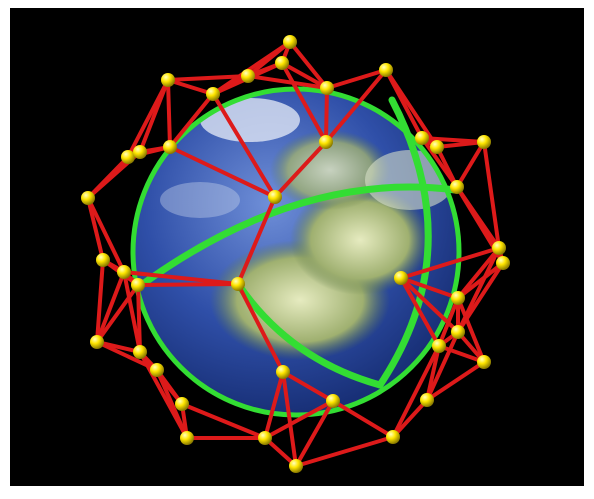 This screenshot has width=594, height=499. I want to click on land, so click(360, 240).